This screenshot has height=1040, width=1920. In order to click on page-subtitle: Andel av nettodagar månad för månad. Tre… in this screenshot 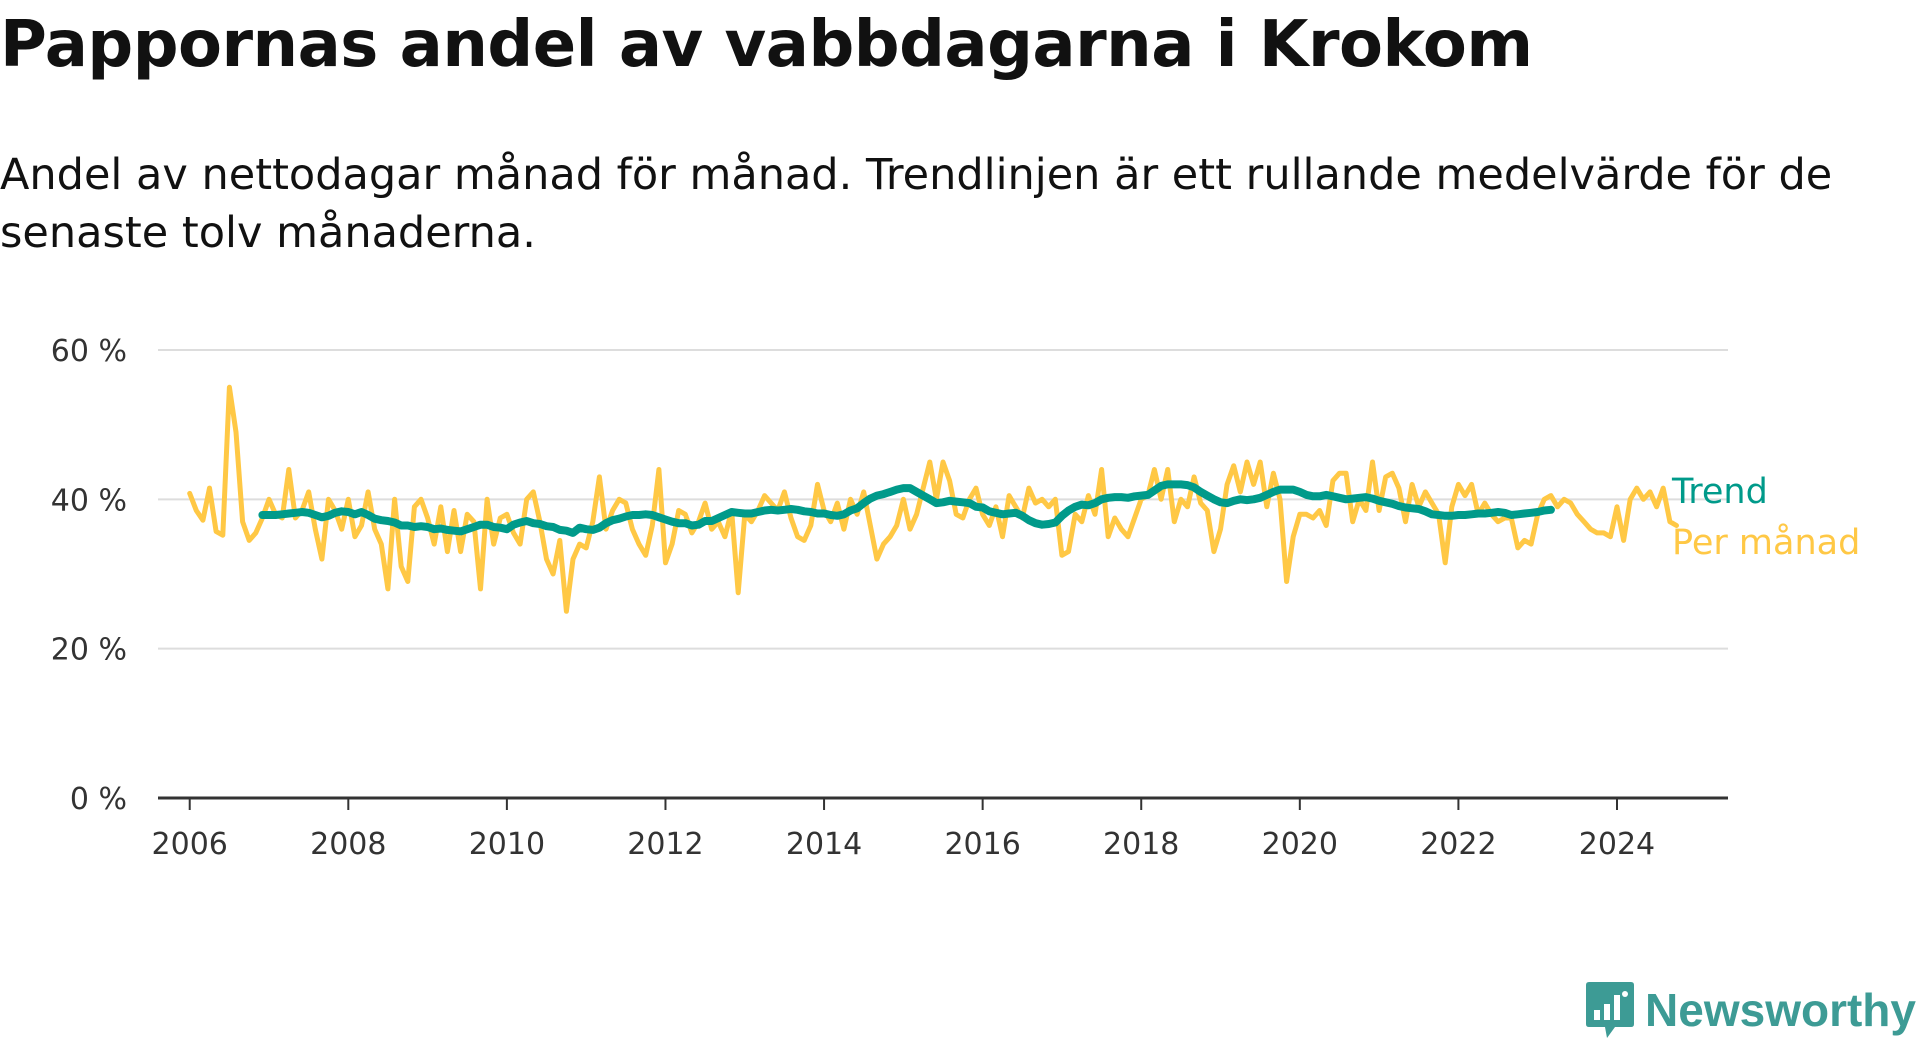, I will do `click(916, 204)`.